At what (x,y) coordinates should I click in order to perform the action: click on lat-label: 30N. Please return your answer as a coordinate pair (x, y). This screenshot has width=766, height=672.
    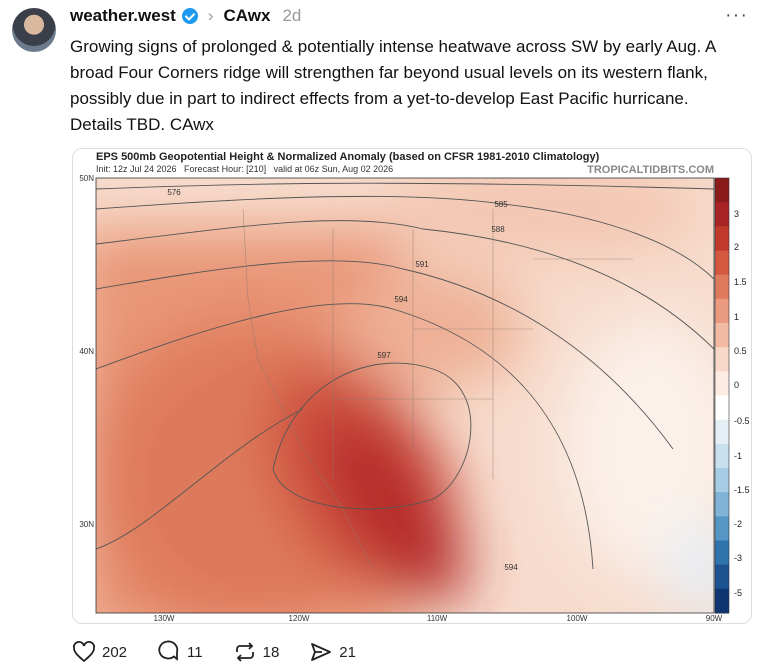
    Looking at the image, I should click on (86, 524).